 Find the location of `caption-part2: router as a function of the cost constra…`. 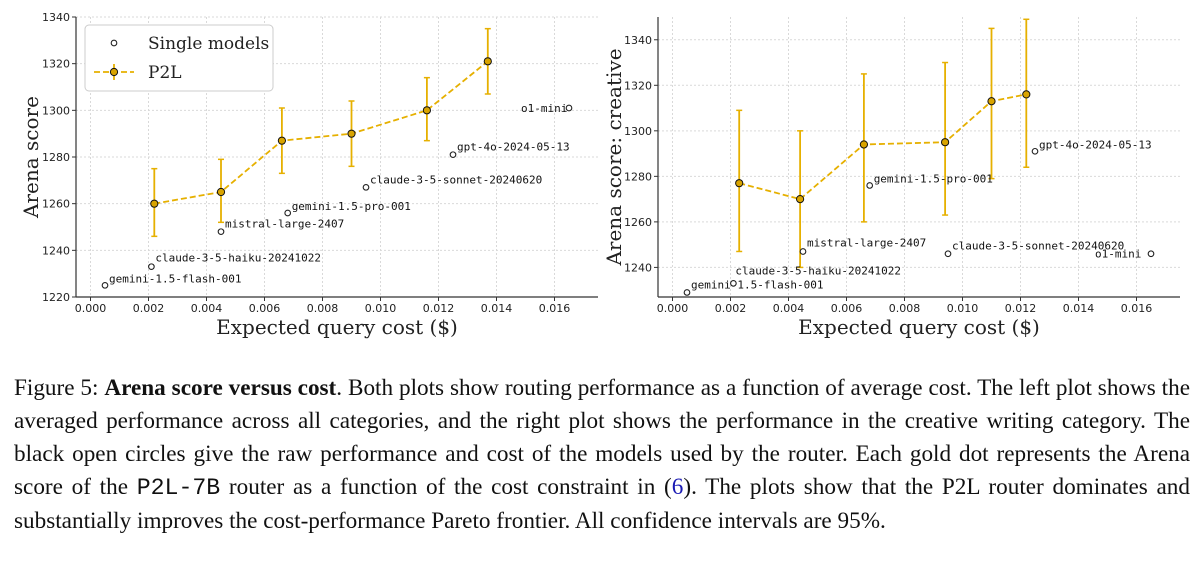

caption-part2: router as a function of the cost constra… is located at coordinates (446, 487).